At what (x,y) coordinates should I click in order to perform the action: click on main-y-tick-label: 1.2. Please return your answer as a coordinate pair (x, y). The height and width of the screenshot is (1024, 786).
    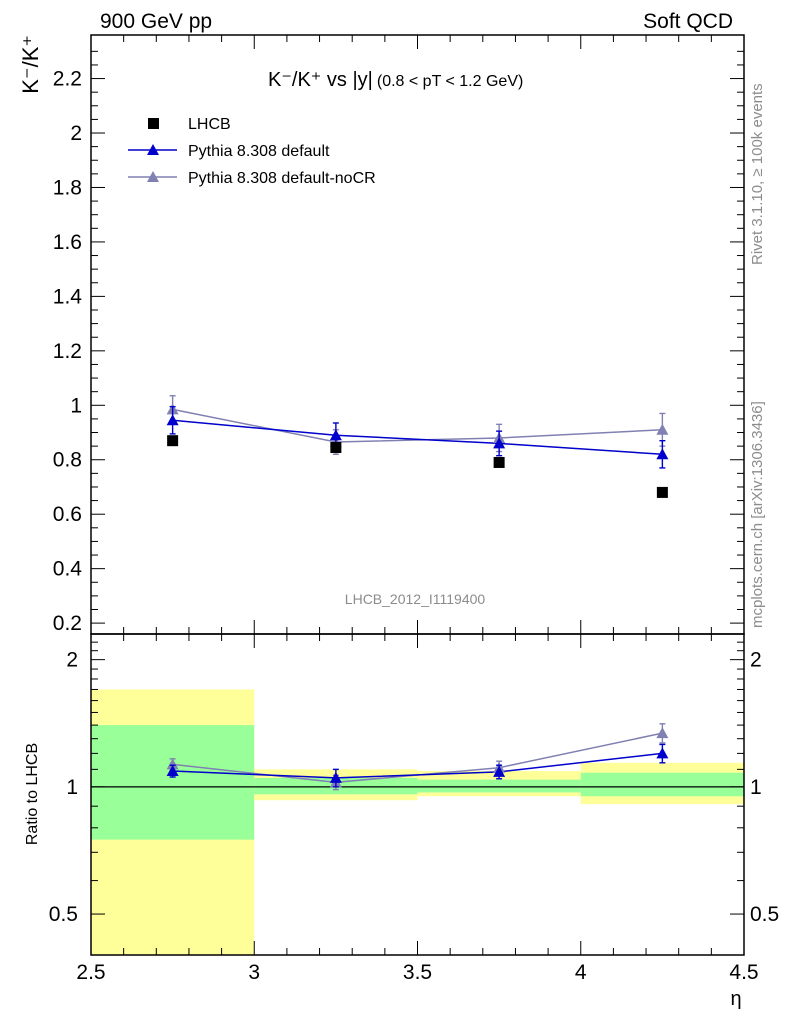
    Looking at the image, I should click on (67, 351).